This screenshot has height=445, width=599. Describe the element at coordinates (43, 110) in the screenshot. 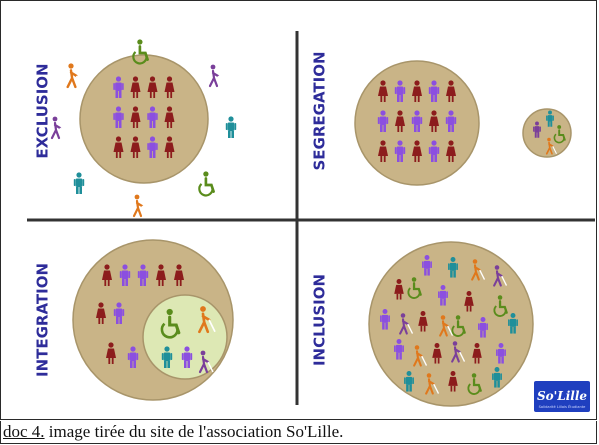

I see `quadrant-label: EXCLUSION` at that location.